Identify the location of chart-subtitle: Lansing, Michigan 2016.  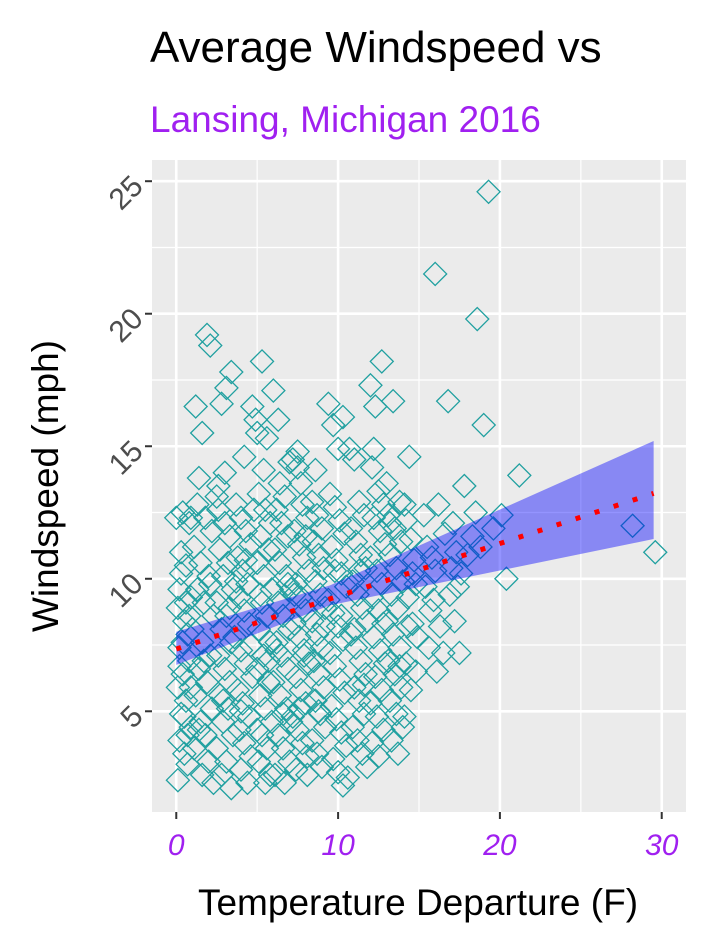
(345, 119).